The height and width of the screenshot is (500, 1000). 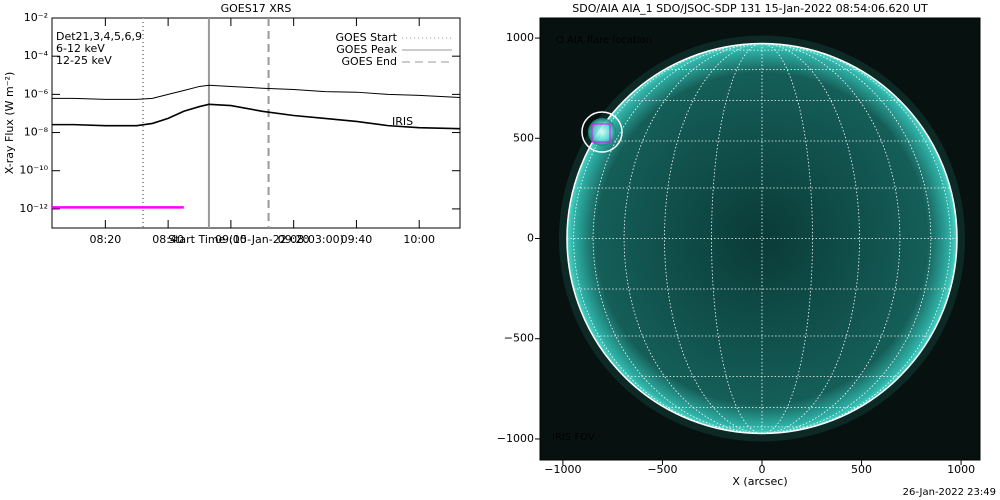 I want to click on detectors: Det21,3,4,5,6,9, so click(x=99, y=36).